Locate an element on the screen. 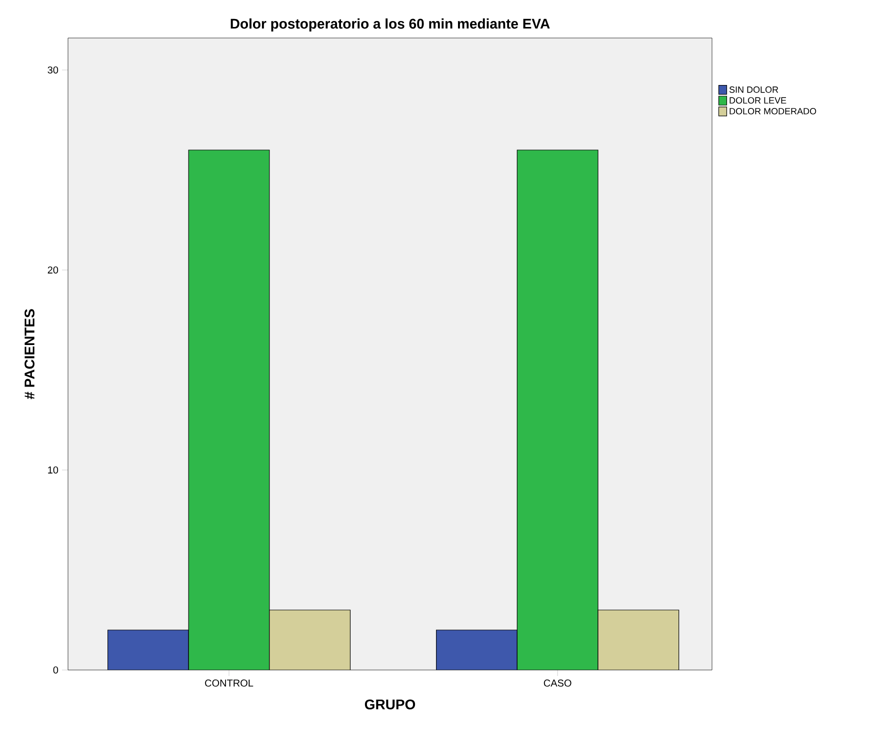 The image size is (886, 739). legend-label: SIN DOLOR is located at coordinates (753, 89).